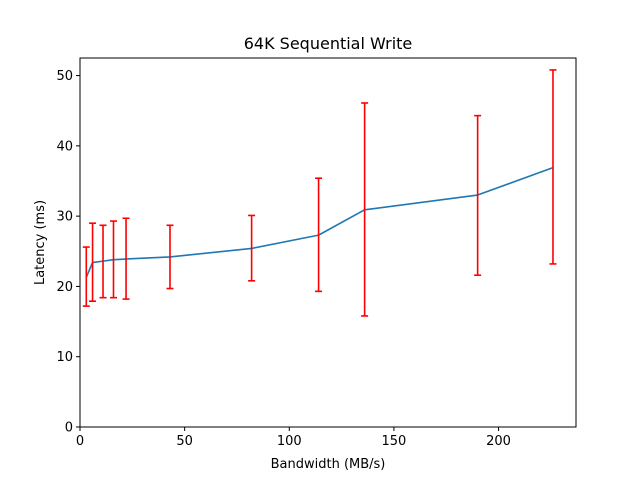  What do you see at coordinates (498, 441) in the screenshot?
I see `x-tick-label: 200` at bounding box center [498, 441].